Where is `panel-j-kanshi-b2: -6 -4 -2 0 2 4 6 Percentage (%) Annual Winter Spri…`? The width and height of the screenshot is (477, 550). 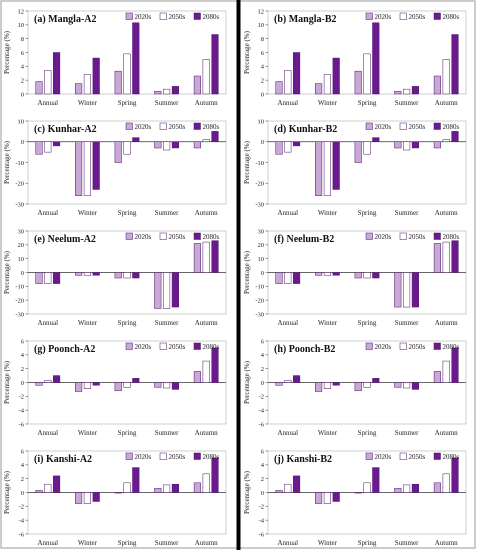 panel-j-kanshi-b2: -6 -4 -2 0 2 4 6 Percentage (%) Annual Winter Spri… is located at coordinates (355, 497).